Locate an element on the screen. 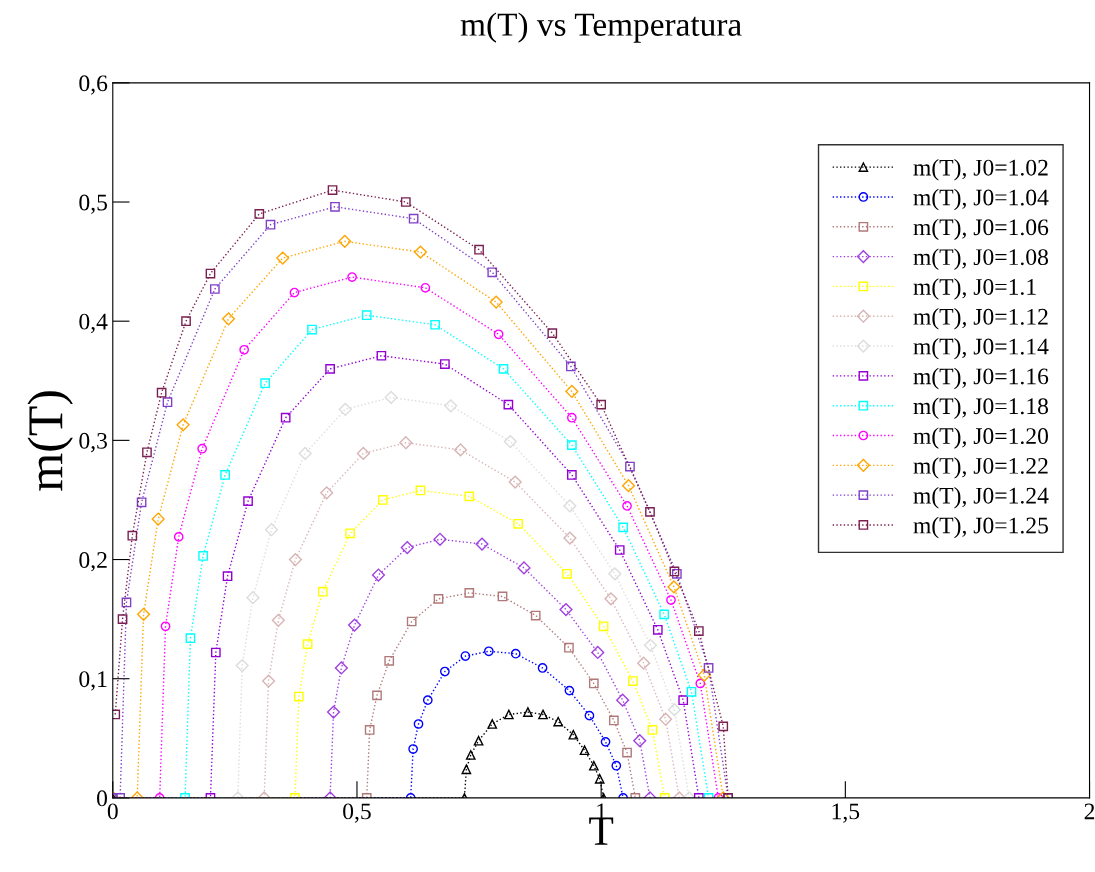 This screenshot has width=1095, height=872. legend-label: m(T), J0=1.22 is located at coordinates (980, 468).